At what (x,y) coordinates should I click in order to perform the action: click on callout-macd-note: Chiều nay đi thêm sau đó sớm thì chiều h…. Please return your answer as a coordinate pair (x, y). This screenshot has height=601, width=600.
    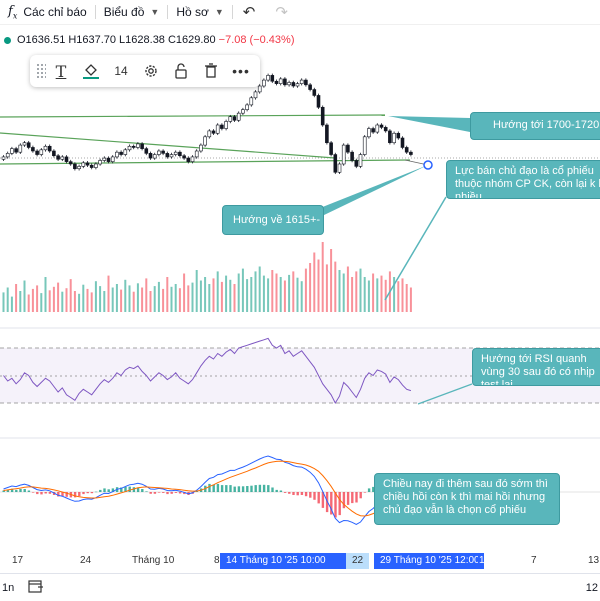
    Looking at the image, I should click on (467, 499).